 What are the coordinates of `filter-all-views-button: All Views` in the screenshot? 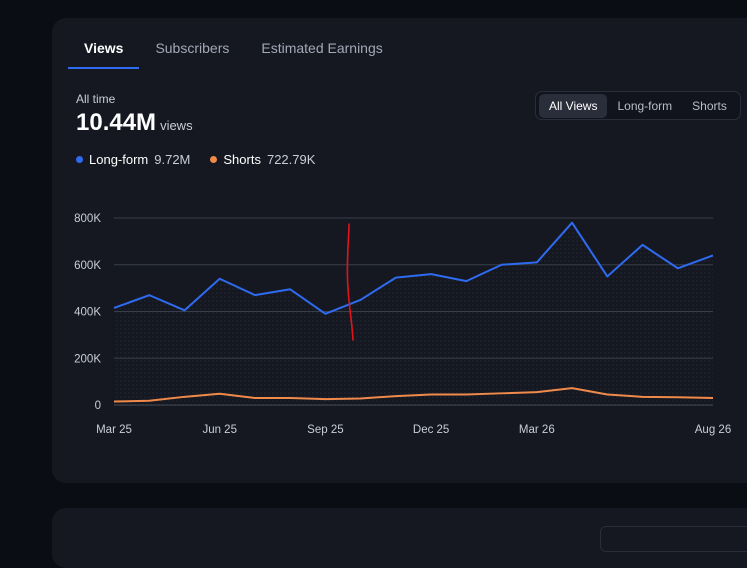 It's located at (573, 105).